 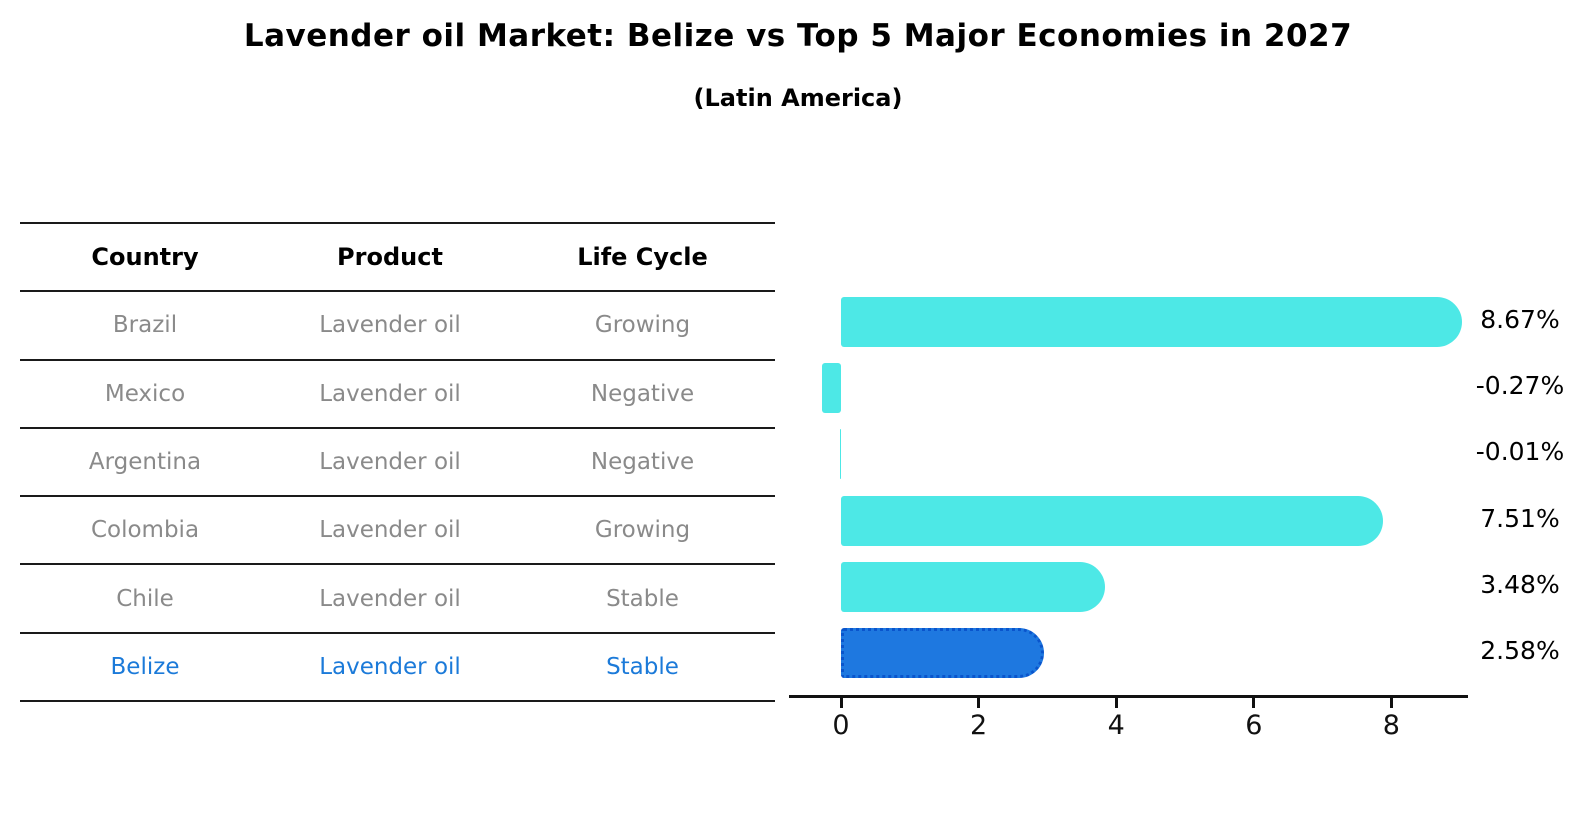 I want to click on table-row-belize: Belize Lavender oil Stable, so click(x=397, y=665).